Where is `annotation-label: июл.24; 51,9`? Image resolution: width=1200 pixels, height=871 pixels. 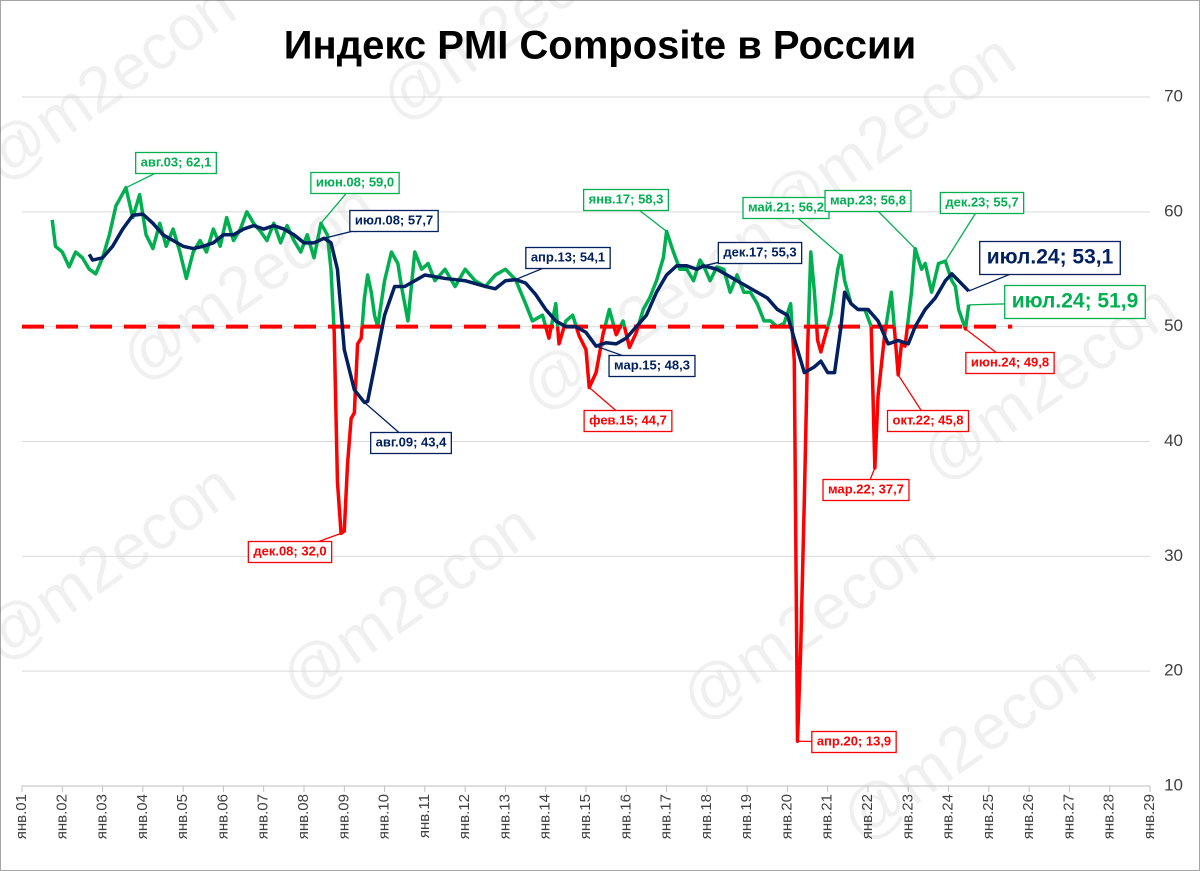
annotation-label: июл.24; 51,9 is located at coordinates (1075, 301).